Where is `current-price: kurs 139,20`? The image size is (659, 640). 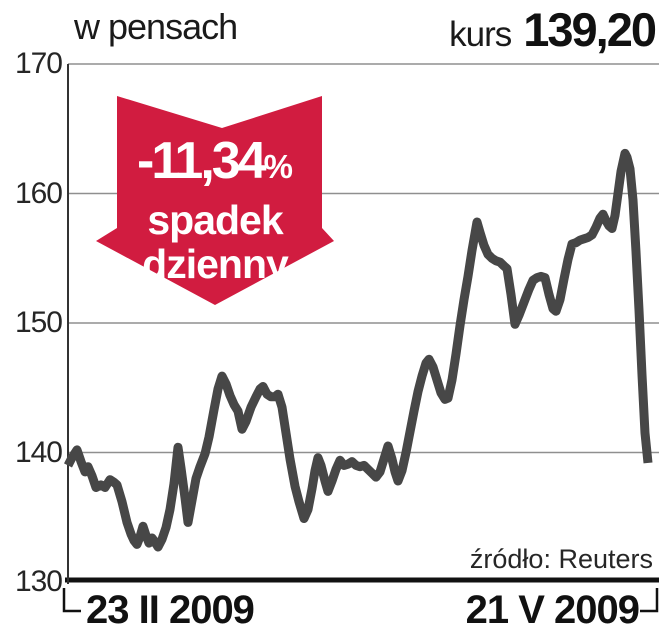
current-price: kurs 139,20 is located at coordinates (553, 29).